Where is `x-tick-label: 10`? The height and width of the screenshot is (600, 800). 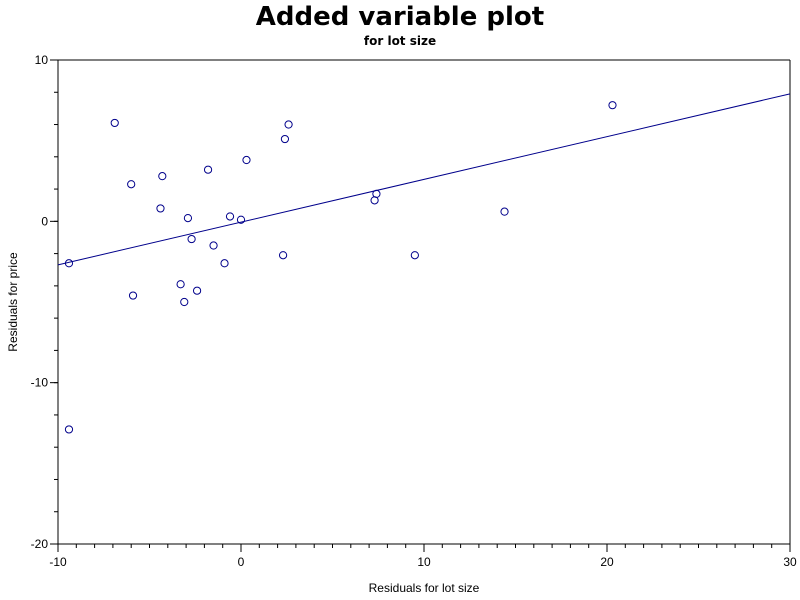
x-tick-label: 10 is located at coordinates (424, 562).